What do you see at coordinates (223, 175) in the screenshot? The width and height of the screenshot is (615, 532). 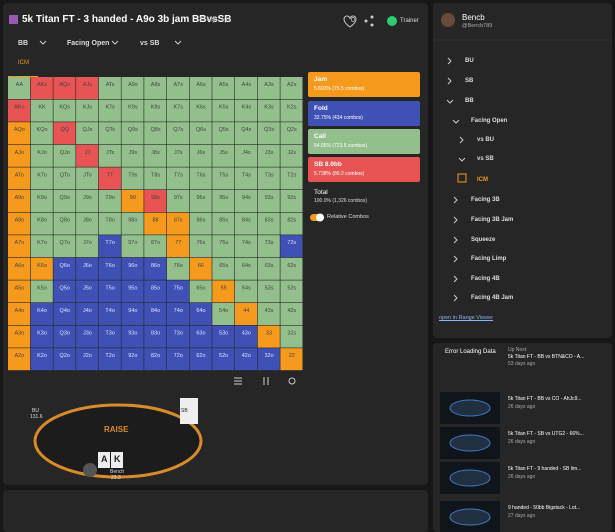 I see `hand-label: T5s` at bounding box center [223, 175].